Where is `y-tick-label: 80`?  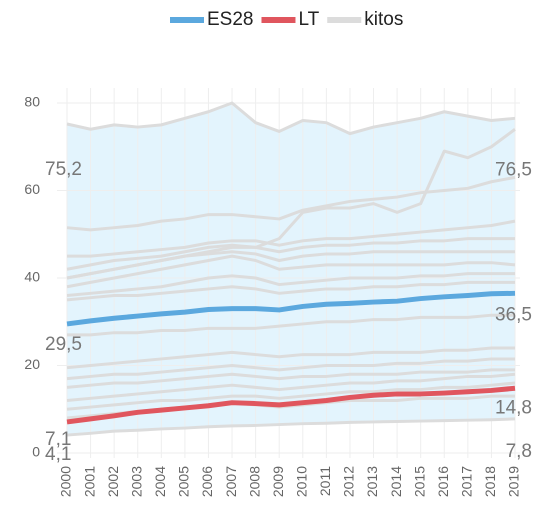 y-tick-label: 80 is located at coordinates (32, 102).